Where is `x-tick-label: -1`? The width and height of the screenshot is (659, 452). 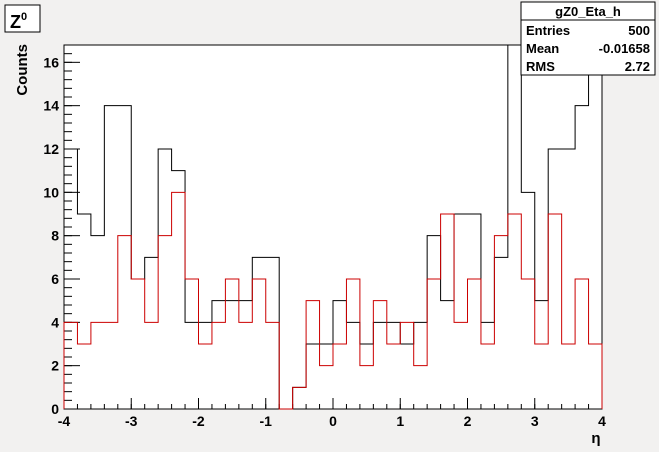 x-tick-label: -1 is located at coordinates (266, 421).